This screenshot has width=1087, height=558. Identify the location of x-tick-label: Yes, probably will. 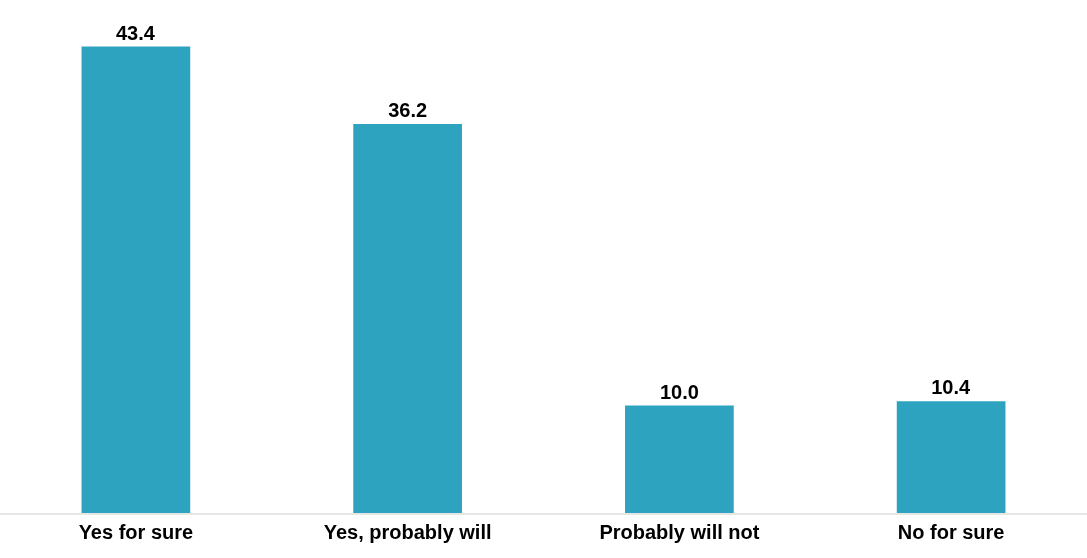
(407, 532).